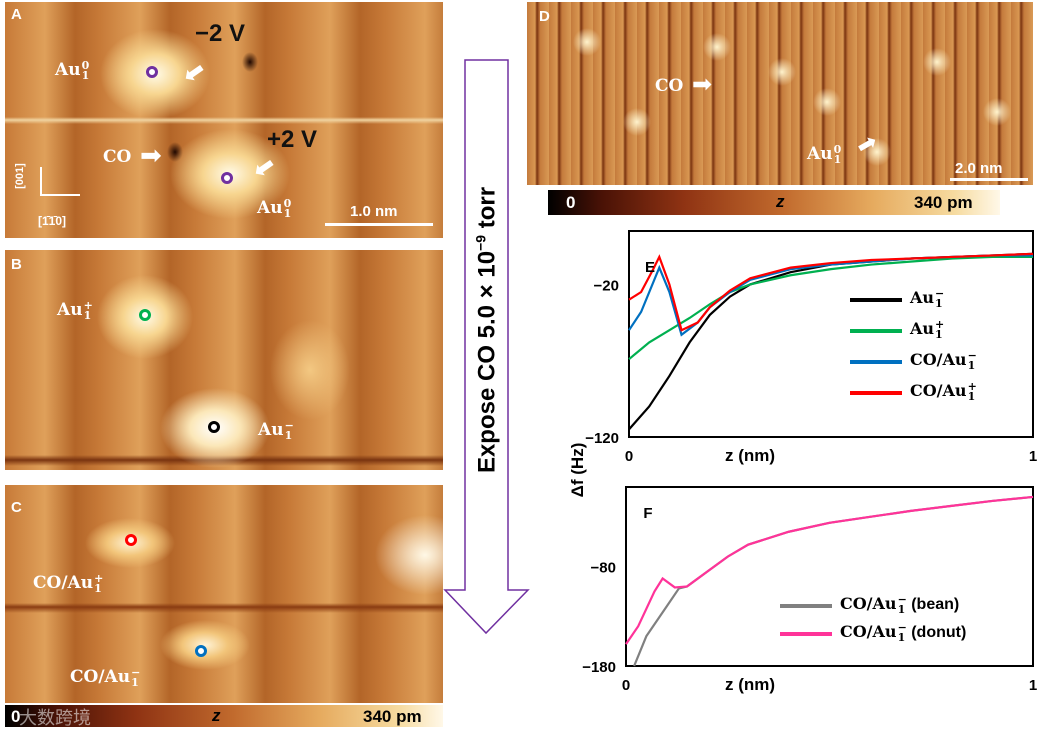  What do you see at coordinates (903, 632) in the screenshot?
I see `legend-label: CO/Au −1 (donut)` at bounding box center [903, 632].